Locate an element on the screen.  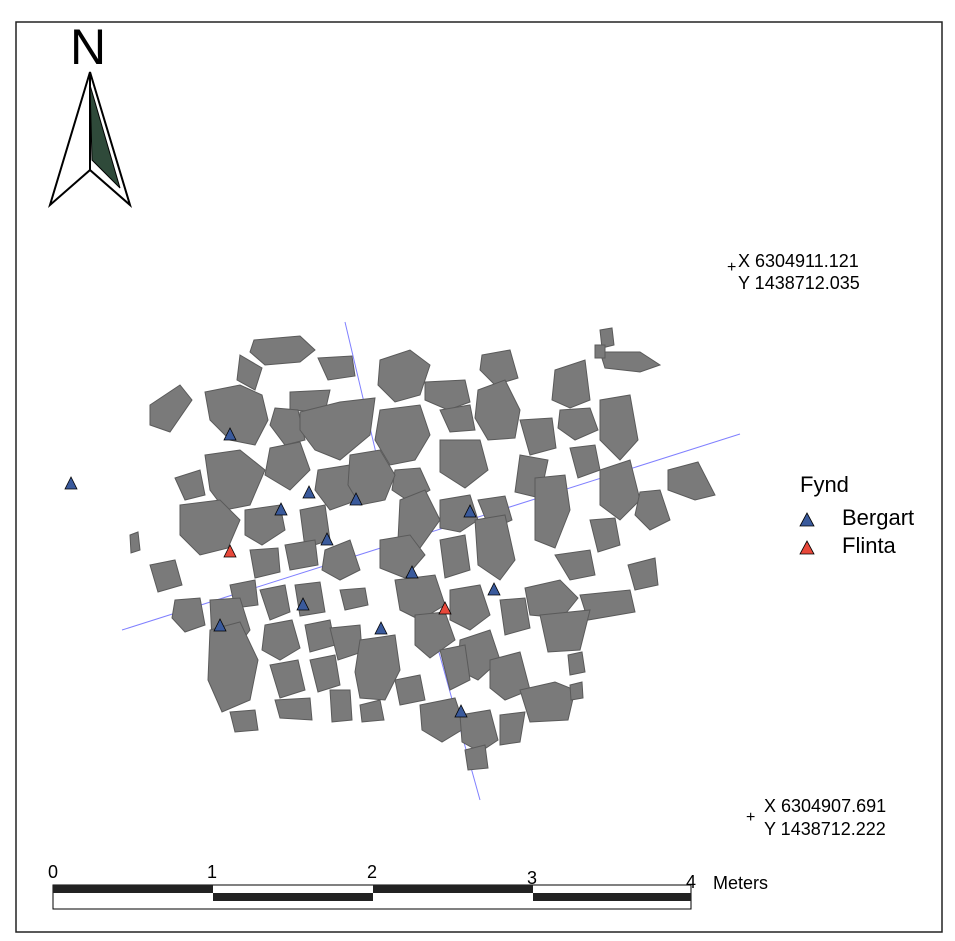
coordinate-y: Y 1438712.222 is located at coordinates (825, 829).